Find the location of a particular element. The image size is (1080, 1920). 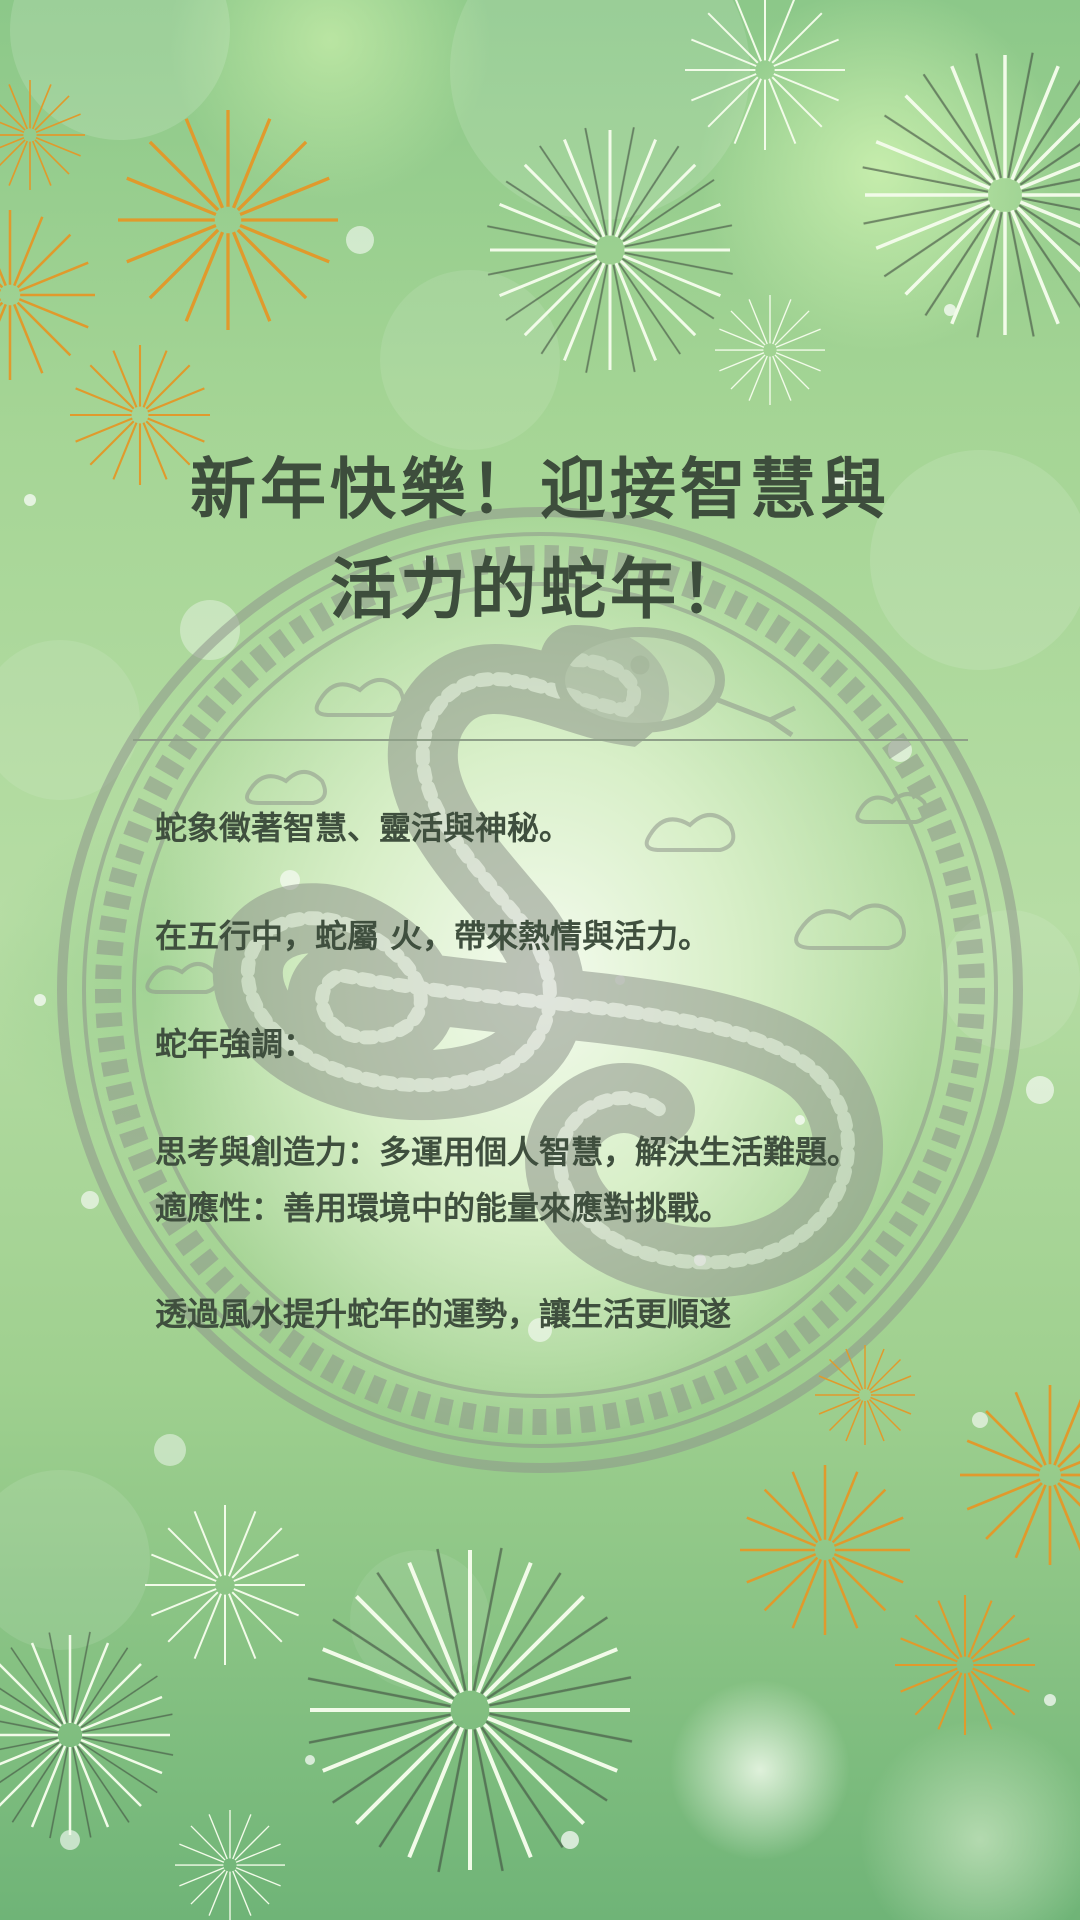

title-line-1: 新年快樂！迎接智慧與 is located at coordinates (540, 489).